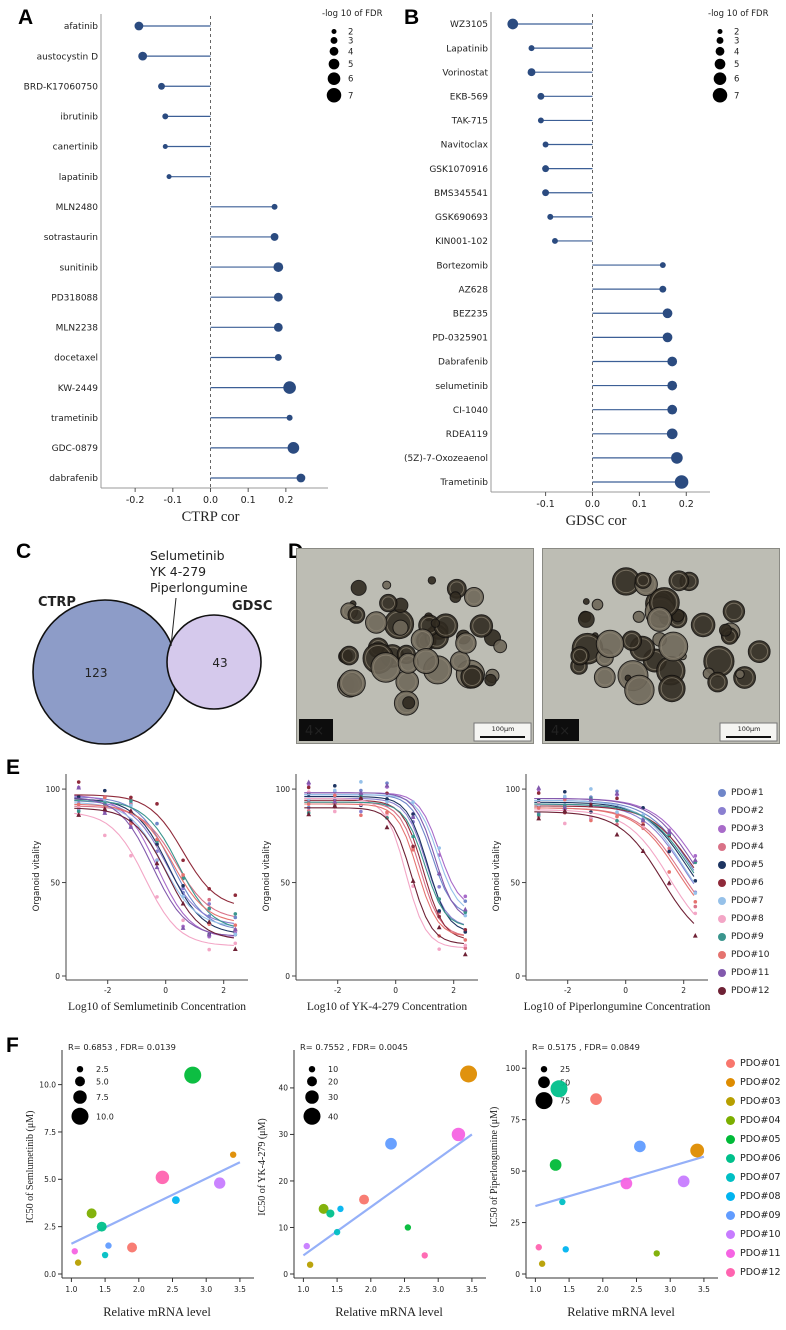 This screenshot has width=786, height=1330. Describe the element at coordinates (173, 500) in the screenshot. I see `svg-text: -0.1` at that location.